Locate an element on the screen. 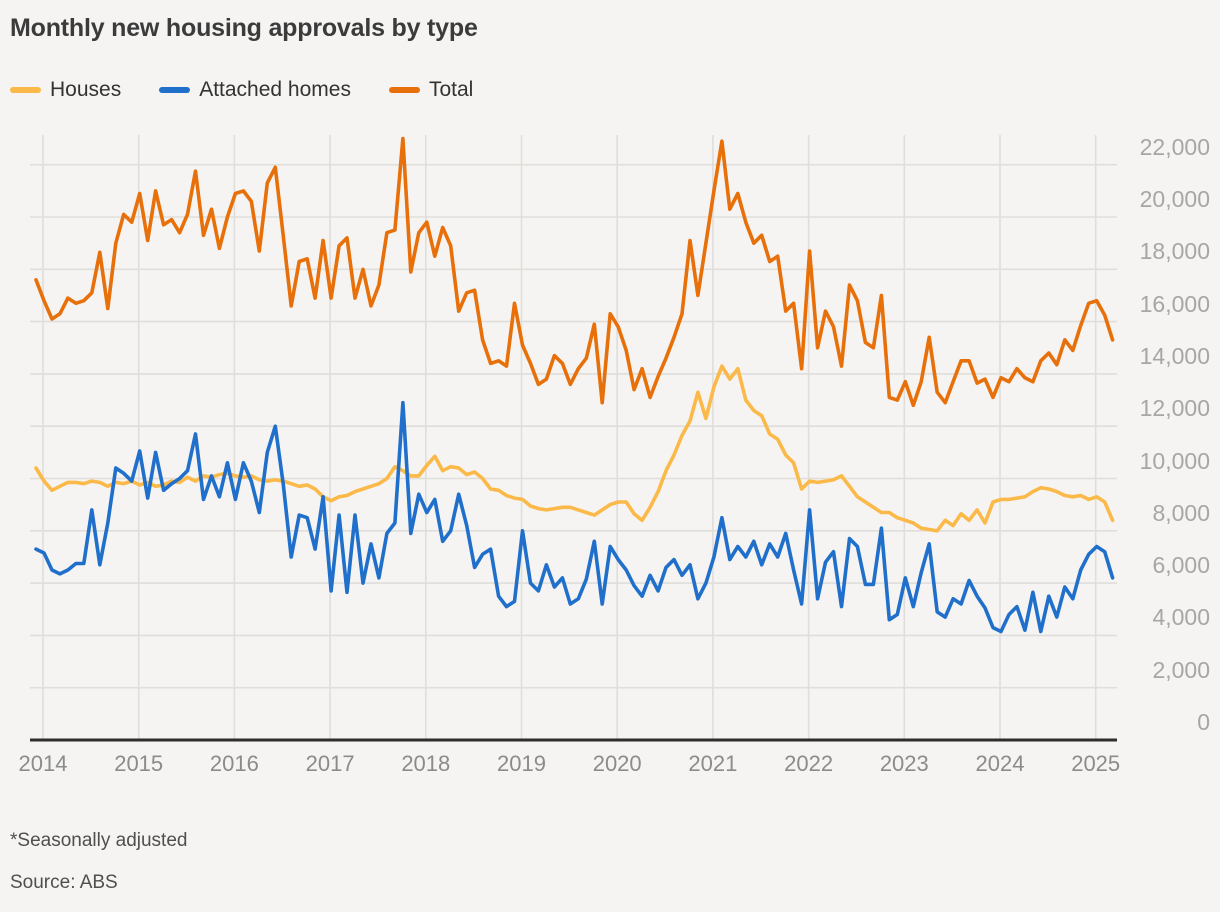 This screenshot has width=1220, height=912. legend: Houses Attached homes Total is located at coordinates (241, 90).